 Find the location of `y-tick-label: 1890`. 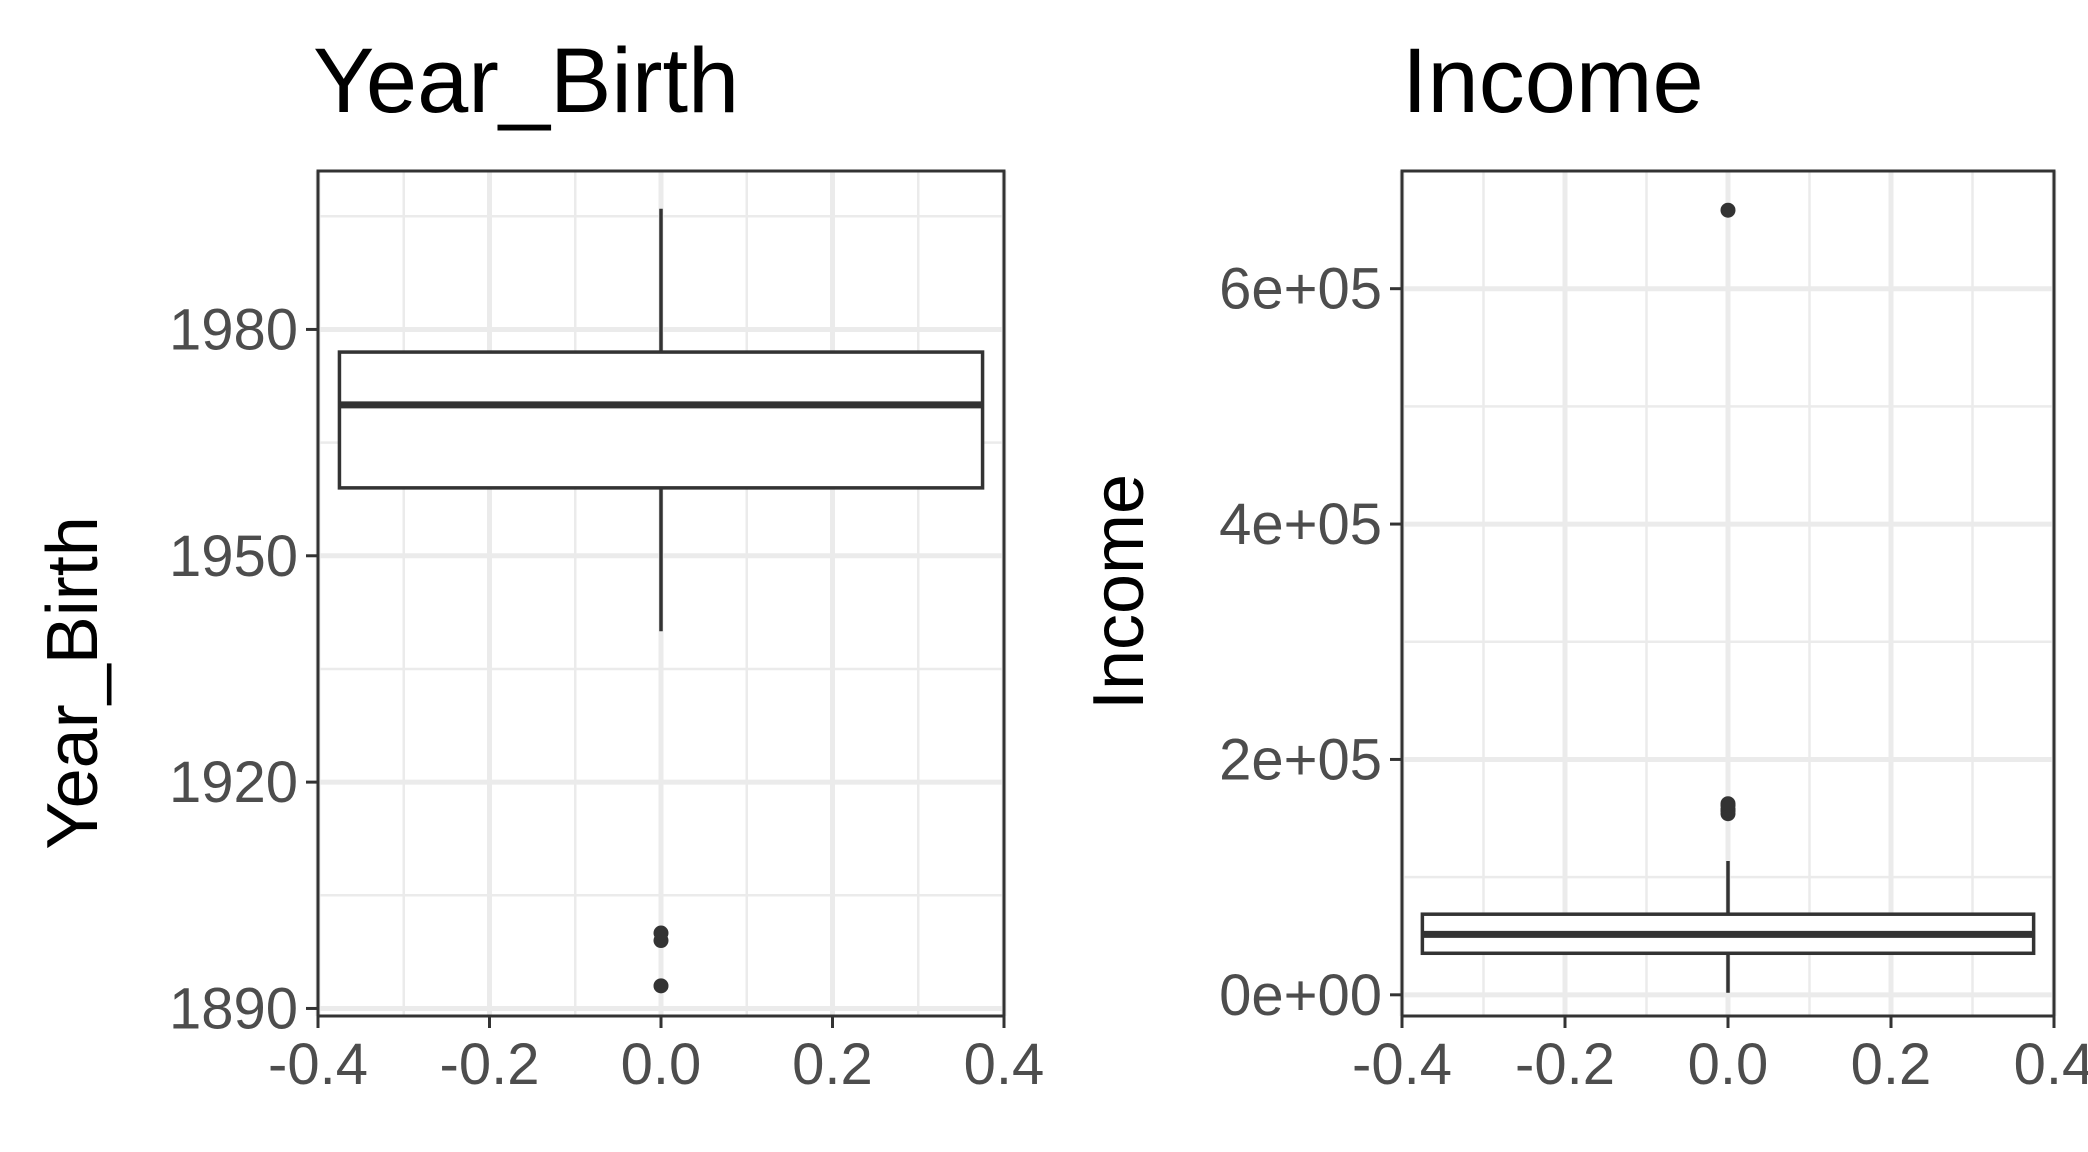

y-tick-label: 1890 is located at coordinates (233, 1008).